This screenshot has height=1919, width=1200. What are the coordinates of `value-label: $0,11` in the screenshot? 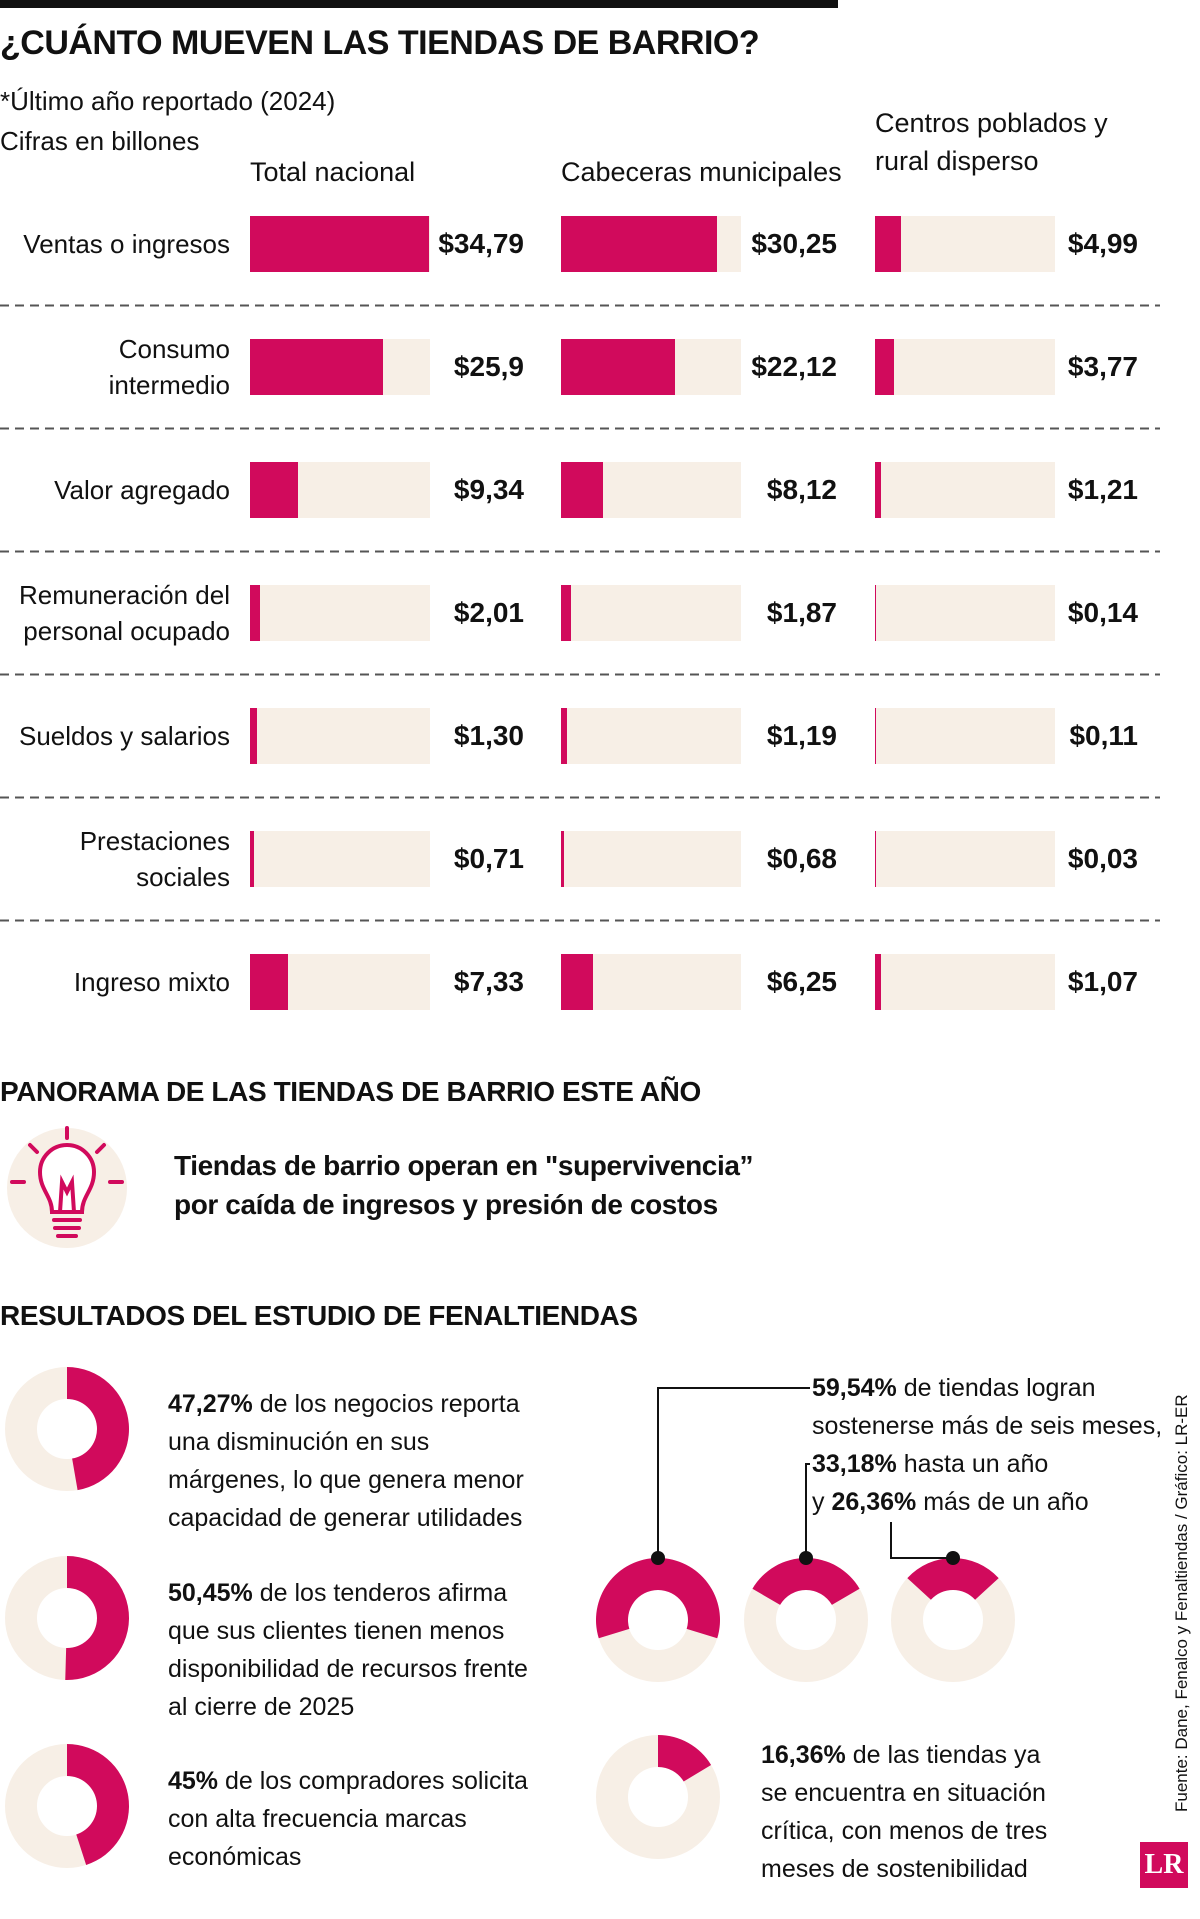 It's located at (1103, 735).